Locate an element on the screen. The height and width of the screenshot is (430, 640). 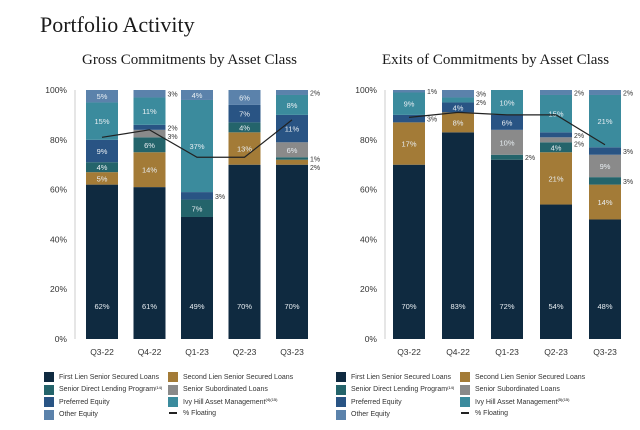
data-label: 17% is located at coordinates (408, 144).